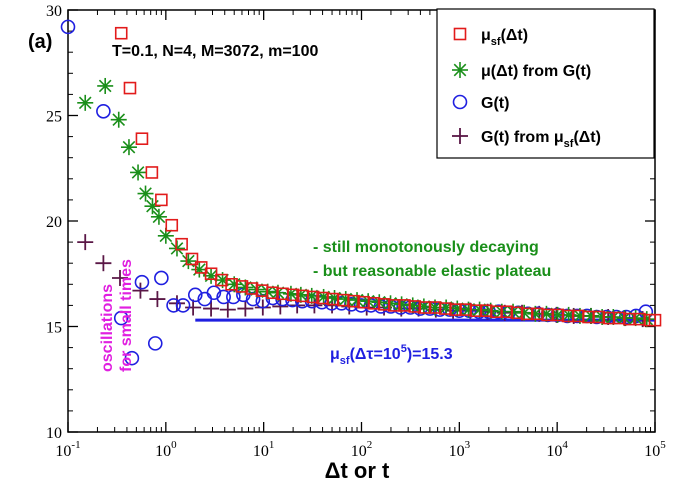 The width and height of the screenshot is (674, 487). I want to click on legend-entry-mu-sf: μsf(Δt), so click(504, 37).